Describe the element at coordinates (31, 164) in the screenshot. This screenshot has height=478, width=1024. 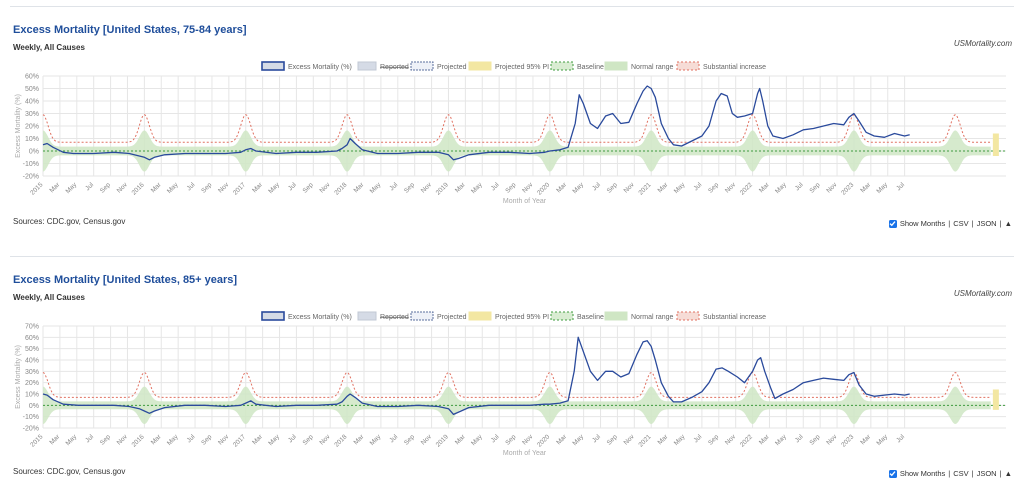
I see `y-tick-label: -10%` at that location.